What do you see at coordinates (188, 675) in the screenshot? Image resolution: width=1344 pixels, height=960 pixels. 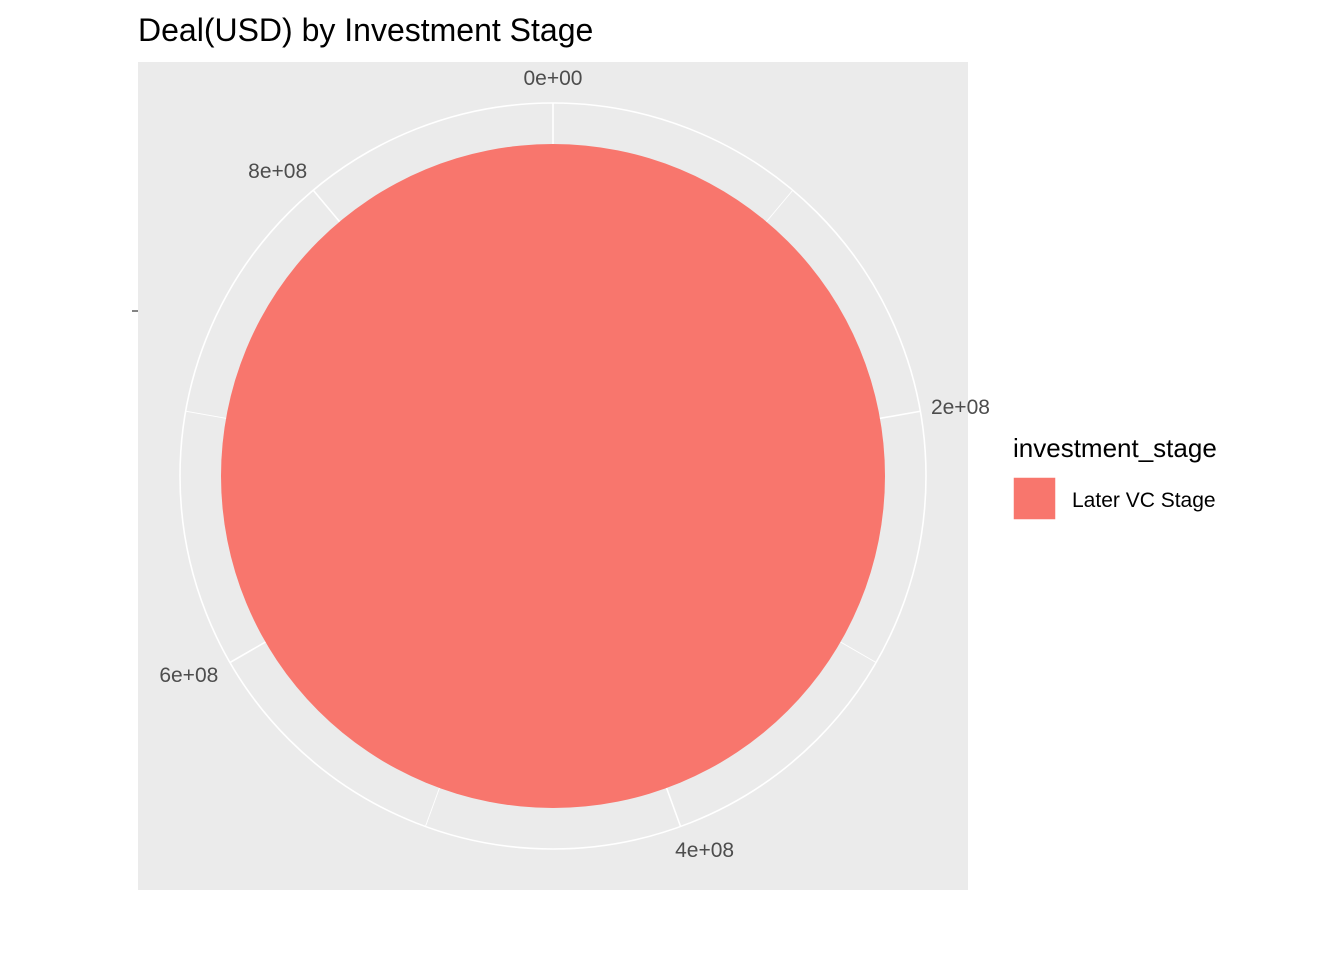 I see `tick-label: 6e+08` at bounding box center [188, 675].